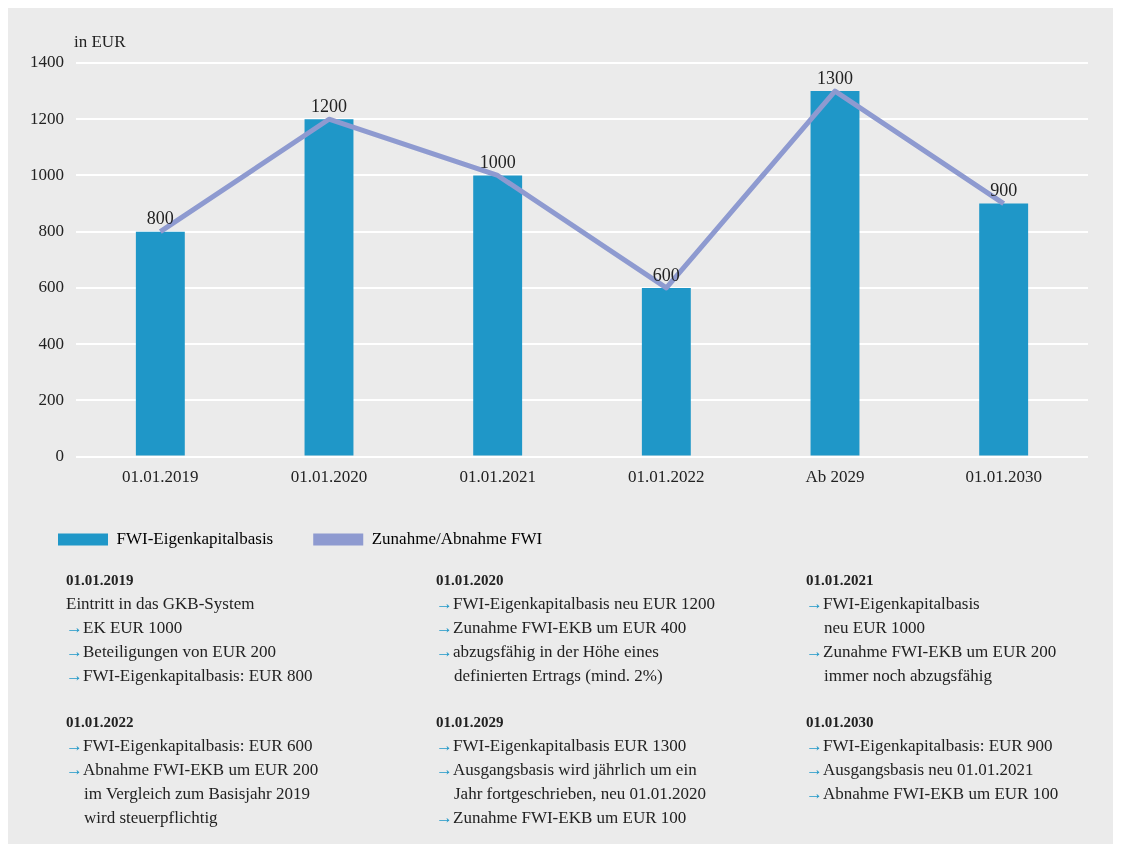  What do you see at coordinates (193, 771) in the screenshot?
I see `text: 01.01.2022 →FWI-Eigenkapitalbasis: EUR 600 →Abnahme FWI-EKB um EUR 200 im Vergleich zum Basisjahr 2019 wird steuerpflichtig` at bounding box center [193, 771].